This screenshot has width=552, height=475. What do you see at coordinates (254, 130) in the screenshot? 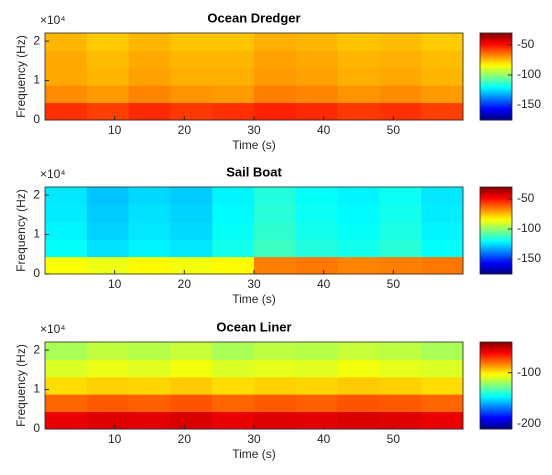
I see `x-tick-label: 30` at bounding box center [254, 130].